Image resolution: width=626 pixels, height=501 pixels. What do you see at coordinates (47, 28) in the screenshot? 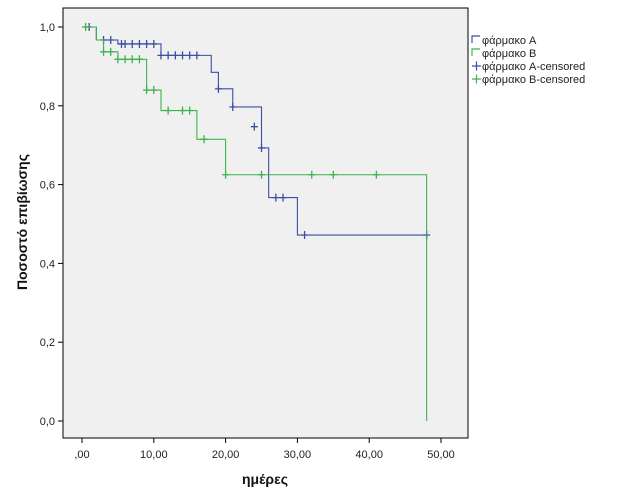
I see `y-tick-label: 1,0` at bounding box center [47, 28].